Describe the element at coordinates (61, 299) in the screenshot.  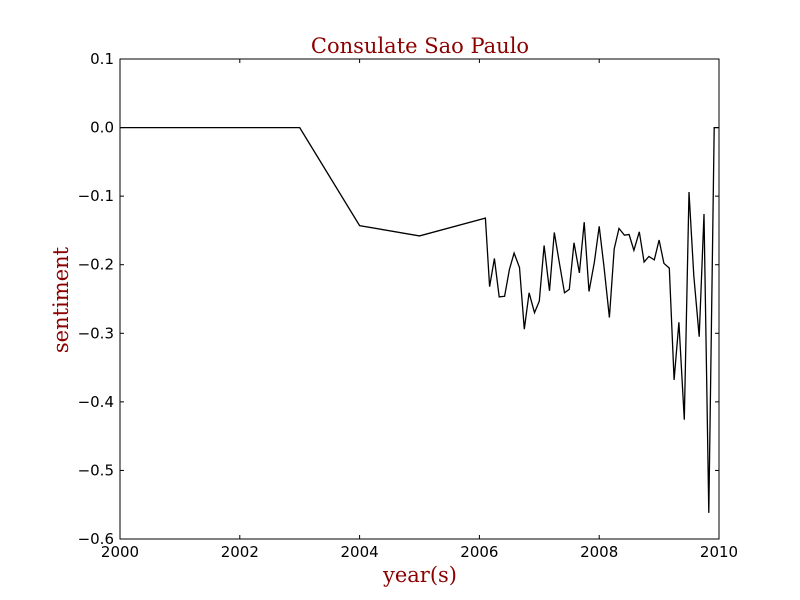
I see `y-axis-label: sentiment` at that location.